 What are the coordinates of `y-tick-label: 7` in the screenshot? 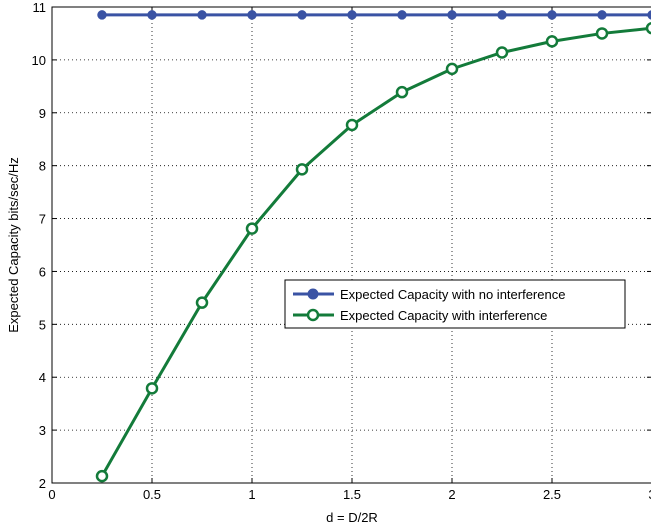 It's located at (42, 219).